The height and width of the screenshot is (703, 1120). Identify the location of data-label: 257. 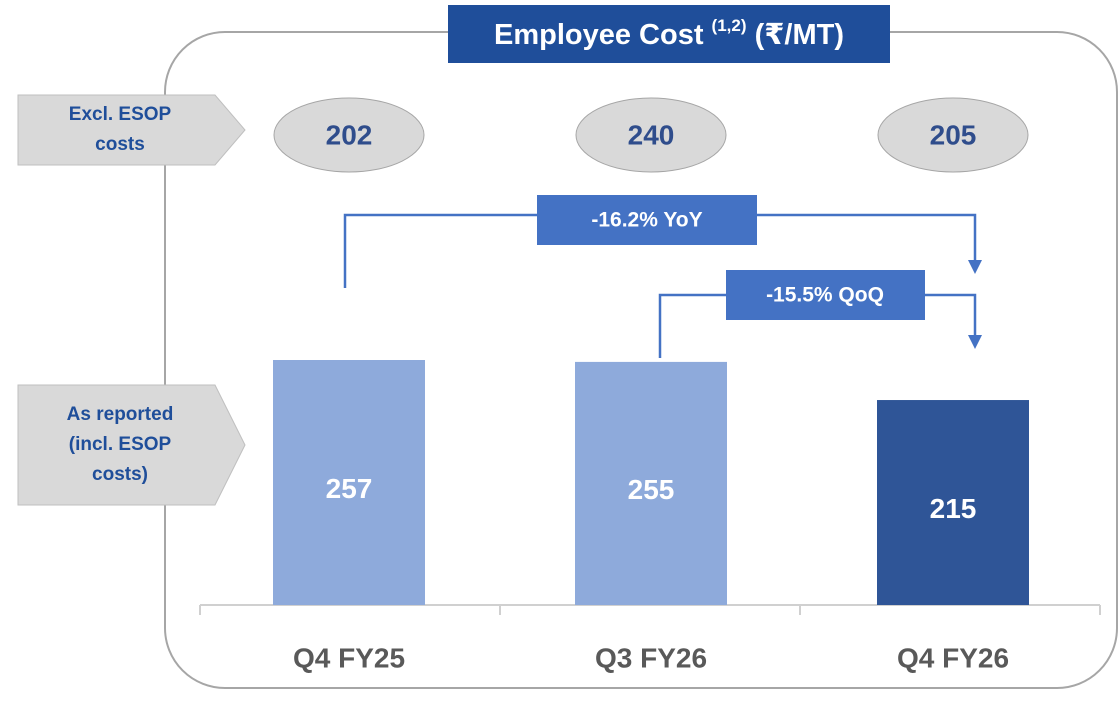
(349, 488).